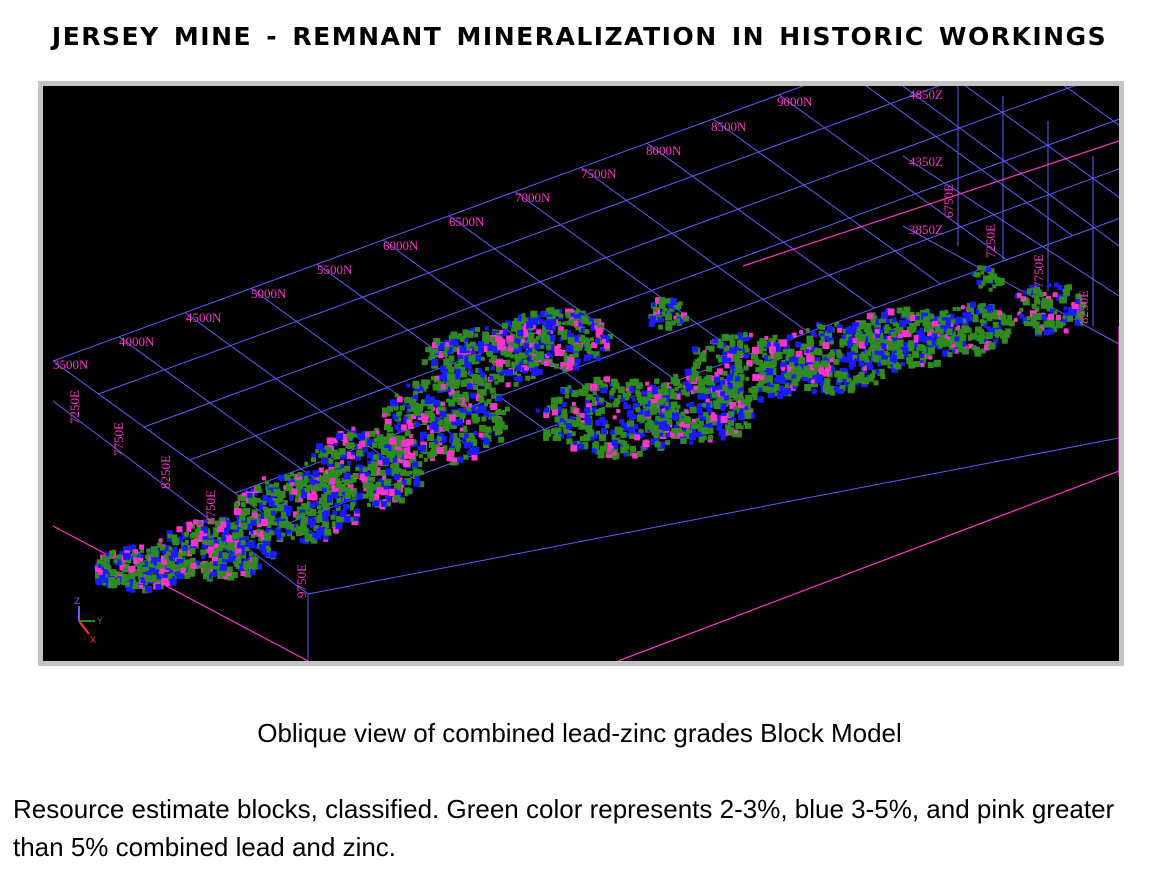  What do you see at coordinates (467, 221) in the screenshot?
I see `northing-label: 6500N` at bounding box center [467, 221].